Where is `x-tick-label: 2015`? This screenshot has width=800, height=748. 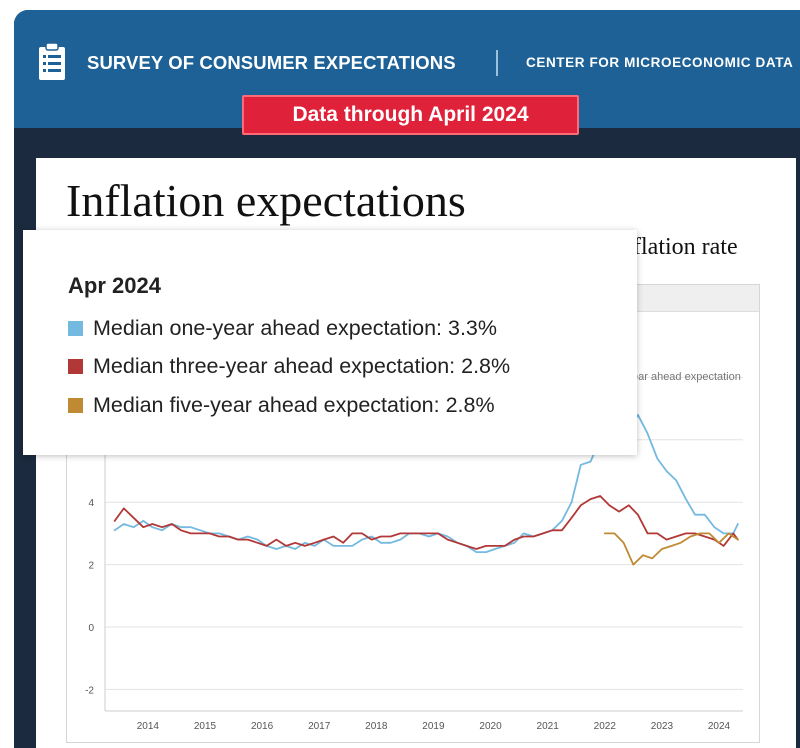 x-tick-label: 2015 is located at coordinates (205, 726).